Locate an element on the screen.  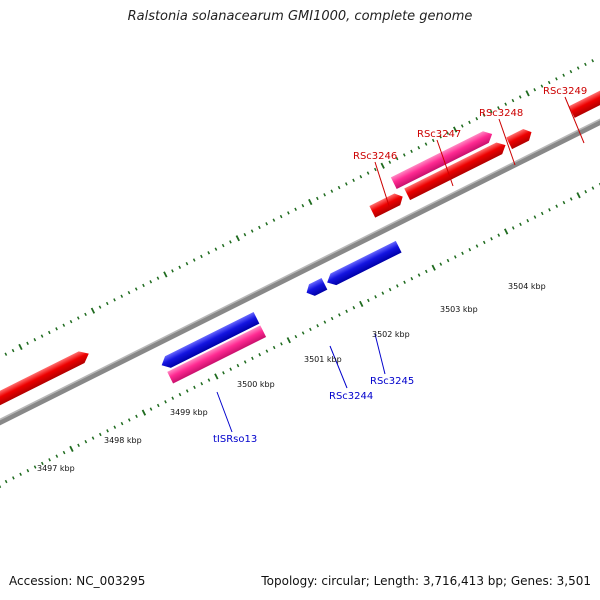
leader-rsc3245 is located at coordinates (380, 354).